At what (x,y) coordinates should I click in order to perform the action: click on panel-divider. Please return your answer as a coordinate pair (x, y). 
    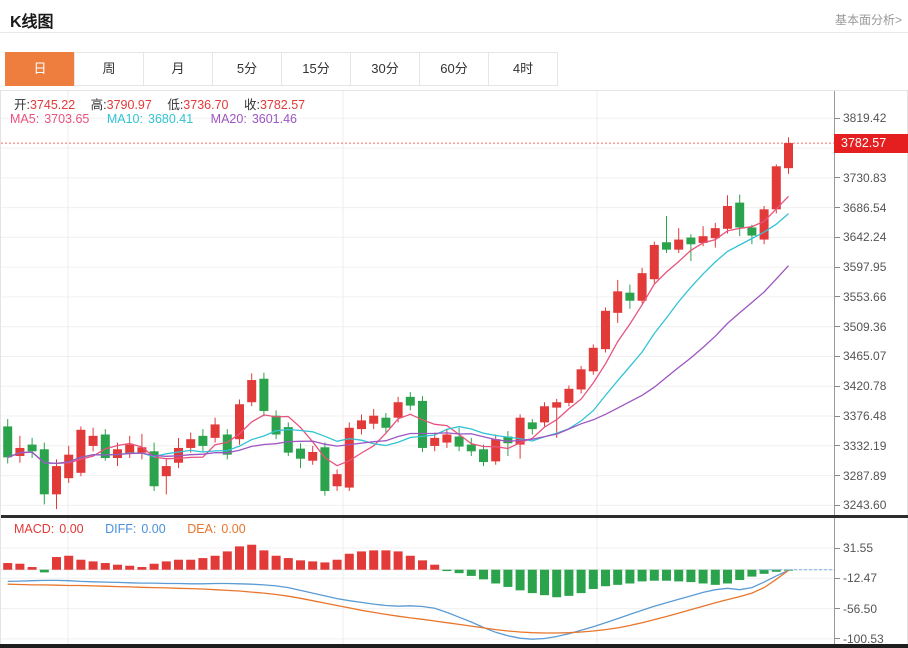
    Looking at the image, I should click on (454, 516).